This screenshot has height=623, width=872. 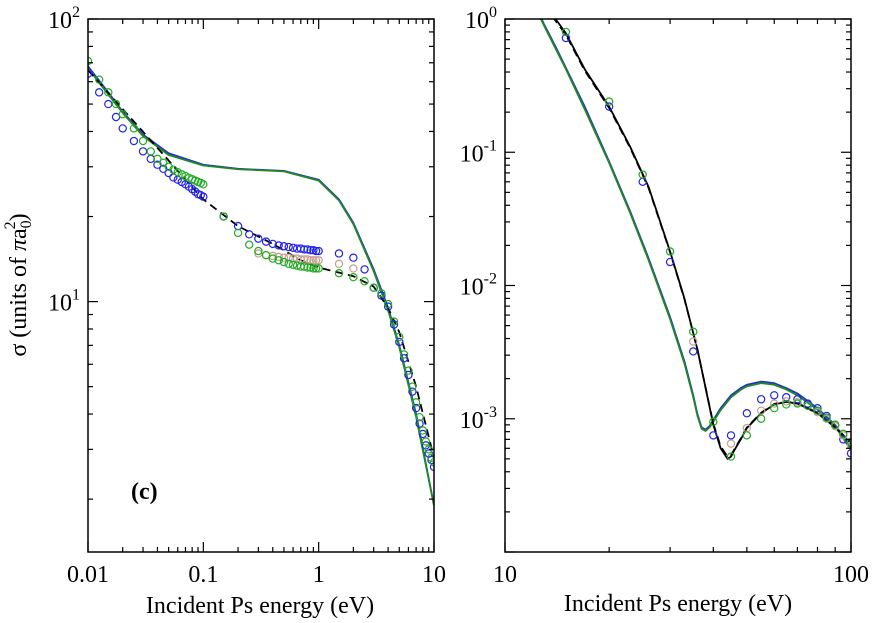 What do you see at coordinates (203, 575) in the screenshot?
I see `left-x-tick-label: 0.1` at bounding box center [203, 575].